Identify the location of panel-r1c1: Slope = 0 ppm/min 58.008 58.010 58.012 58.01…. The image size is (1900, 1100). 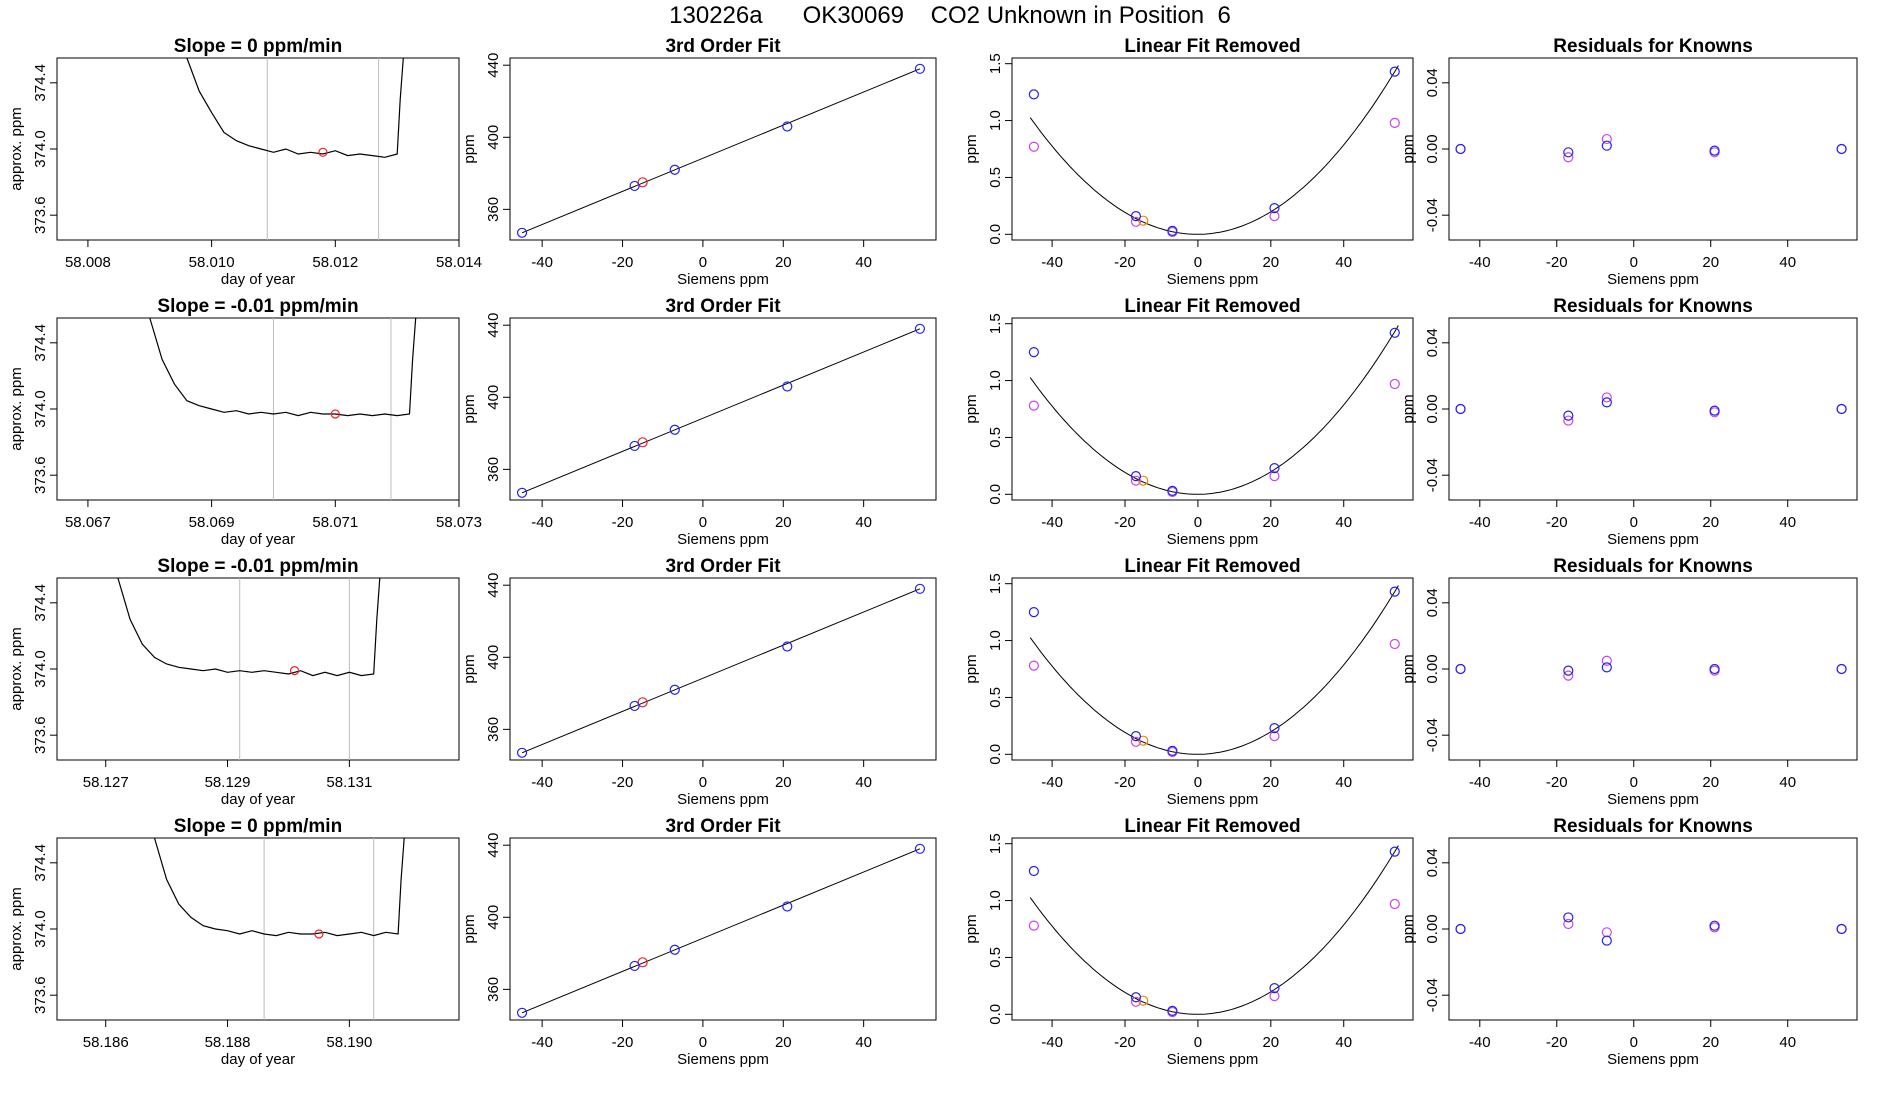
(245, 162).